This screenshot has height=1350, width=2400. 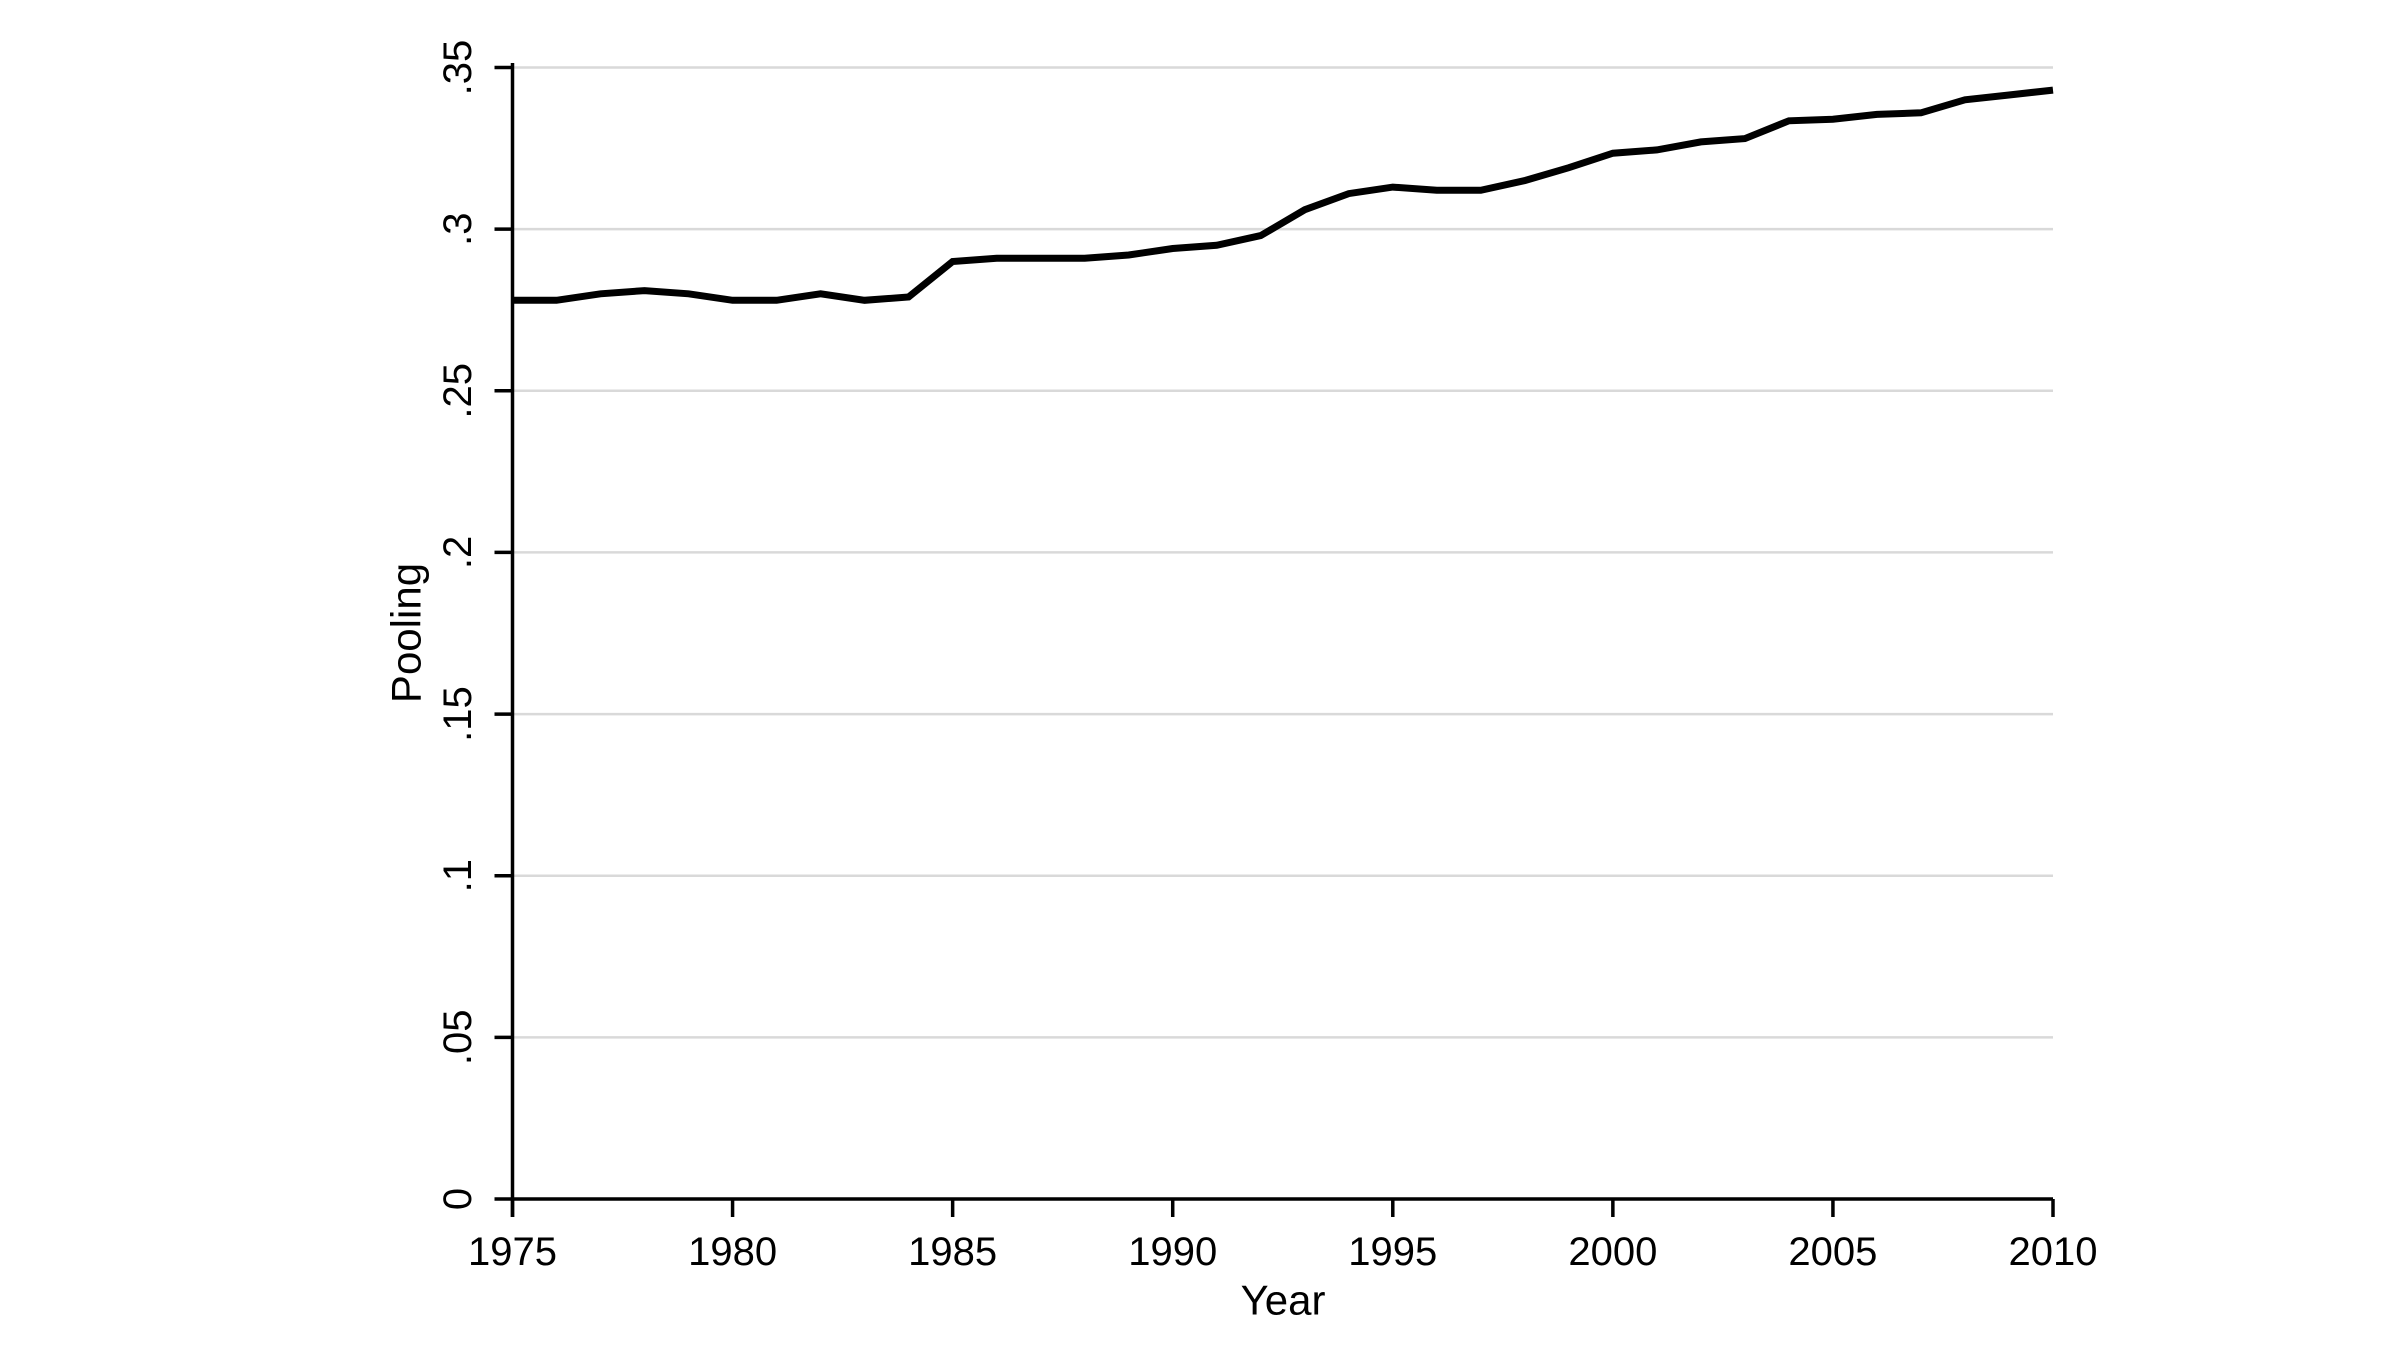 What do you see at coordinates (458, 228) in the screenshot?
I see `y-tick-label: .3` at bounding box center [458, 228].